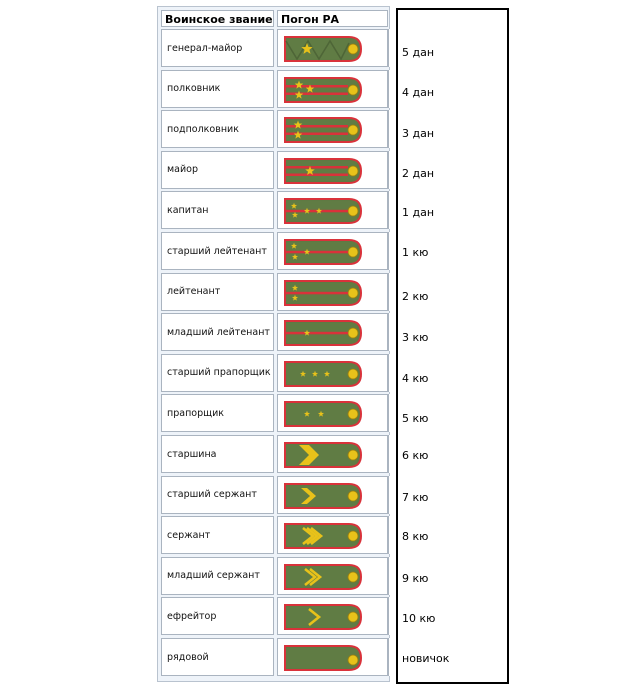 The height and width of the screenshot is (688, 617). I want to click on senior-sergeant-shoulder-strap, so click(323, 498).